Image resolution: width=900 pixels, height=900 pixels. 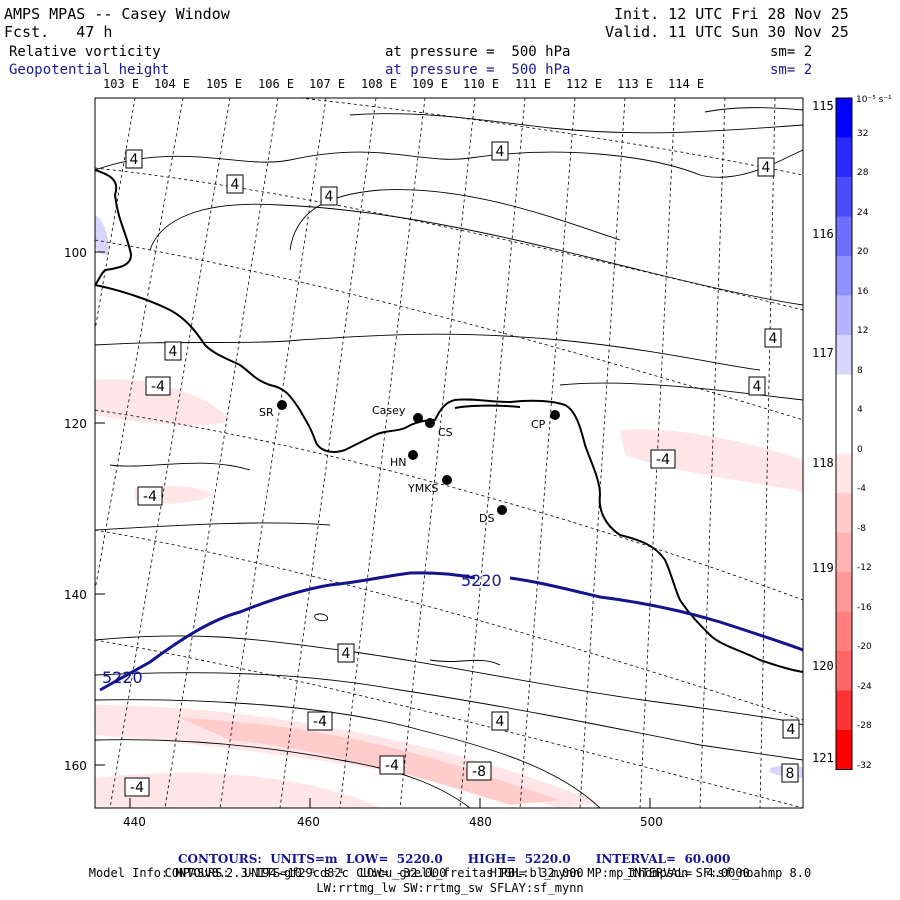 I want to click on y-tick-label: 100, so click(x=75, y=253).